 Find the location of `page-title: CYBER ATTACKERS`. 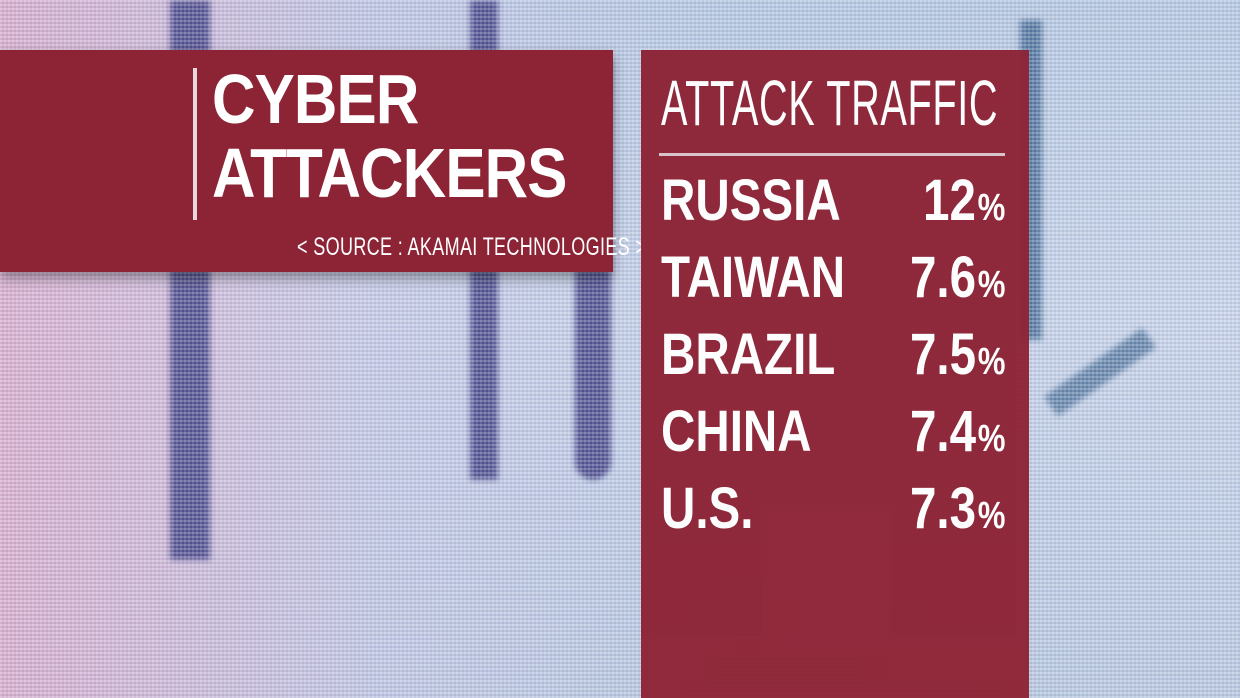

page-title: CYBER ATTACKERS is located at coordinates (389, 136).